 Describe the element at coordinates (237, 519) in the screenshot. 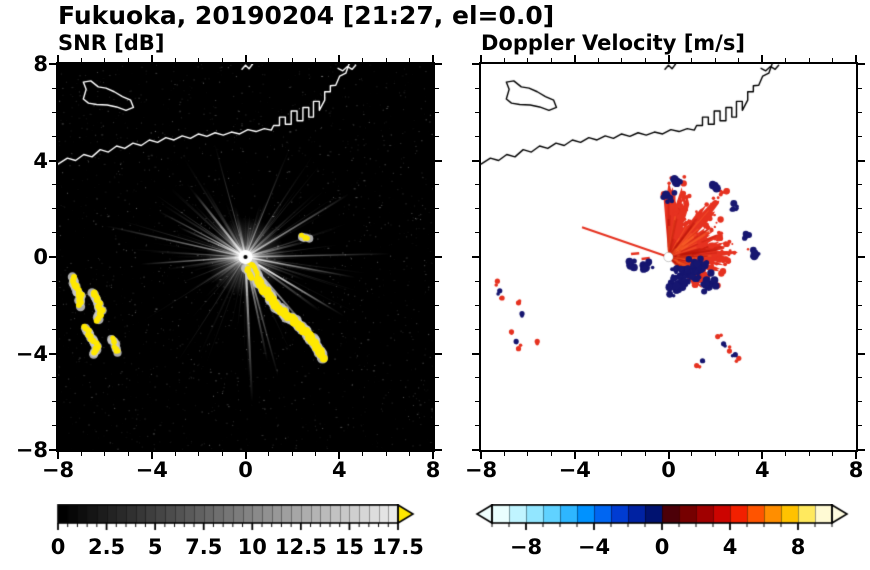

I see `snr-colorbar` at that location.